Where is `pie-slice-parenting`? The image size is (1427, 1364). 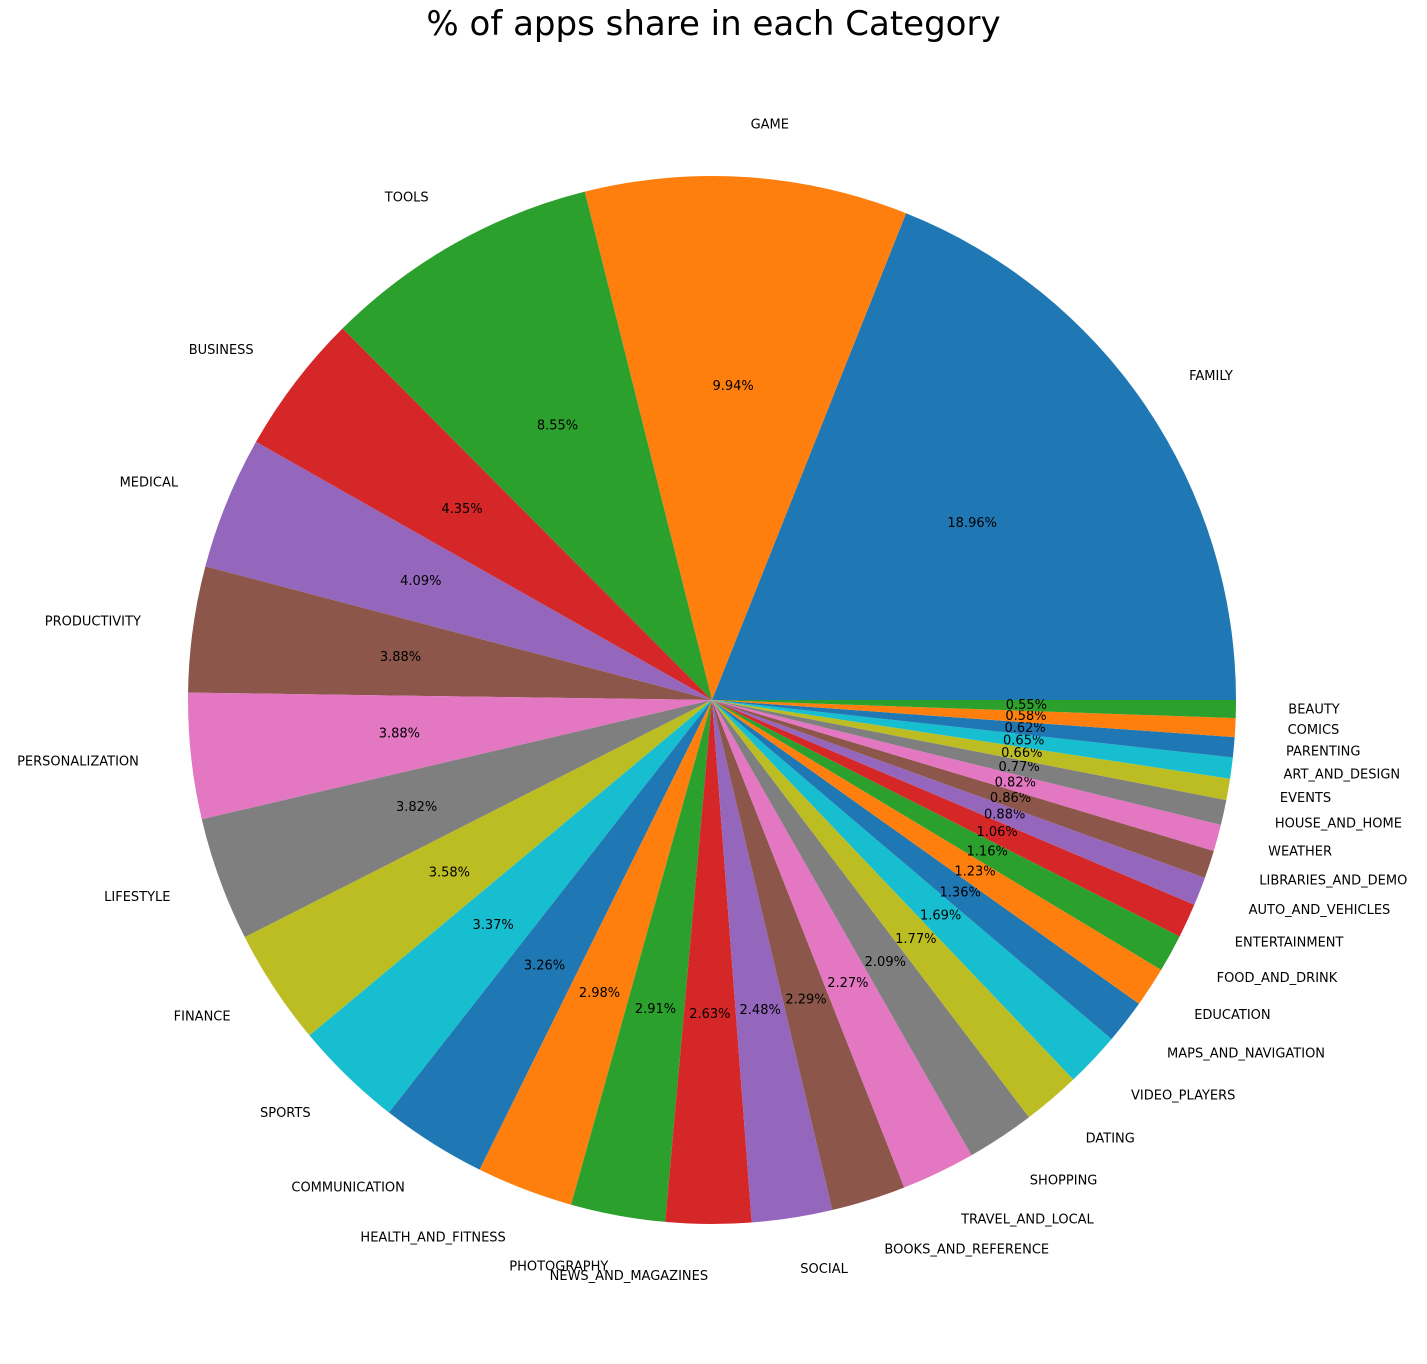
pie-slice-parenting is located at coordinates (973, 729).